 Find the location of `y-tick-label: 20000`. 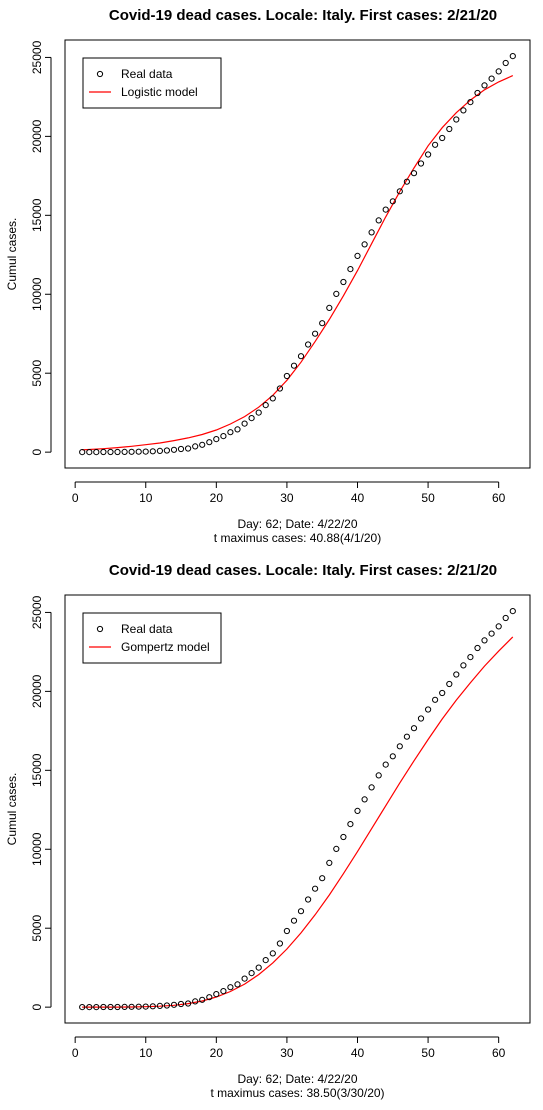

y-tick-label: 20000 is located at coordinates (37, 691).